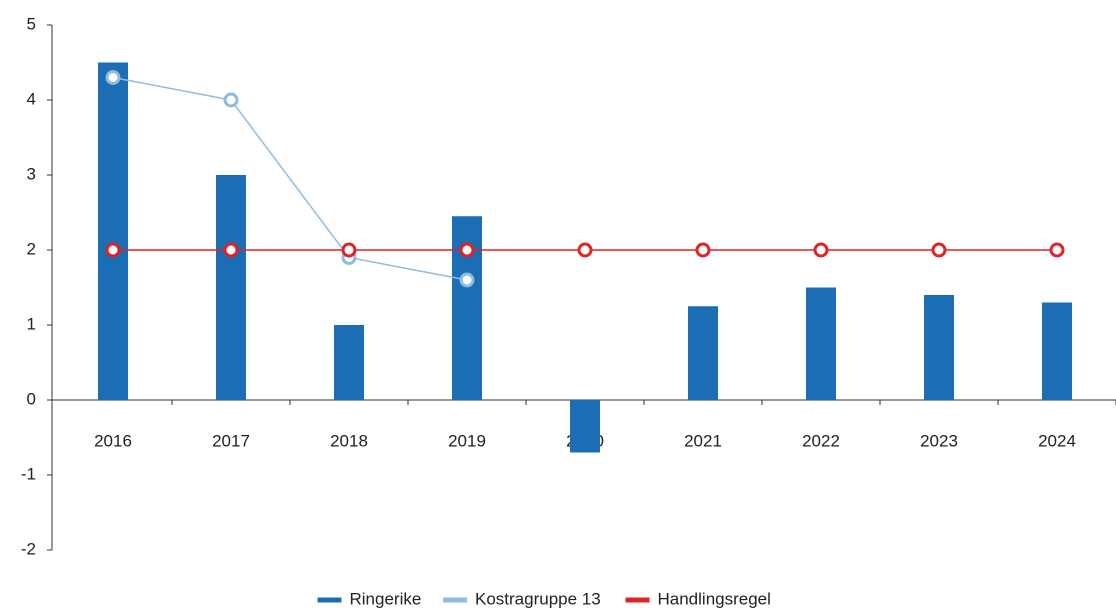 The height and width of the screenshot is (612, 1116). Describe the element at coordinates (31, 98) in the screenshot. I see `y-tick-label: 4` at that location.